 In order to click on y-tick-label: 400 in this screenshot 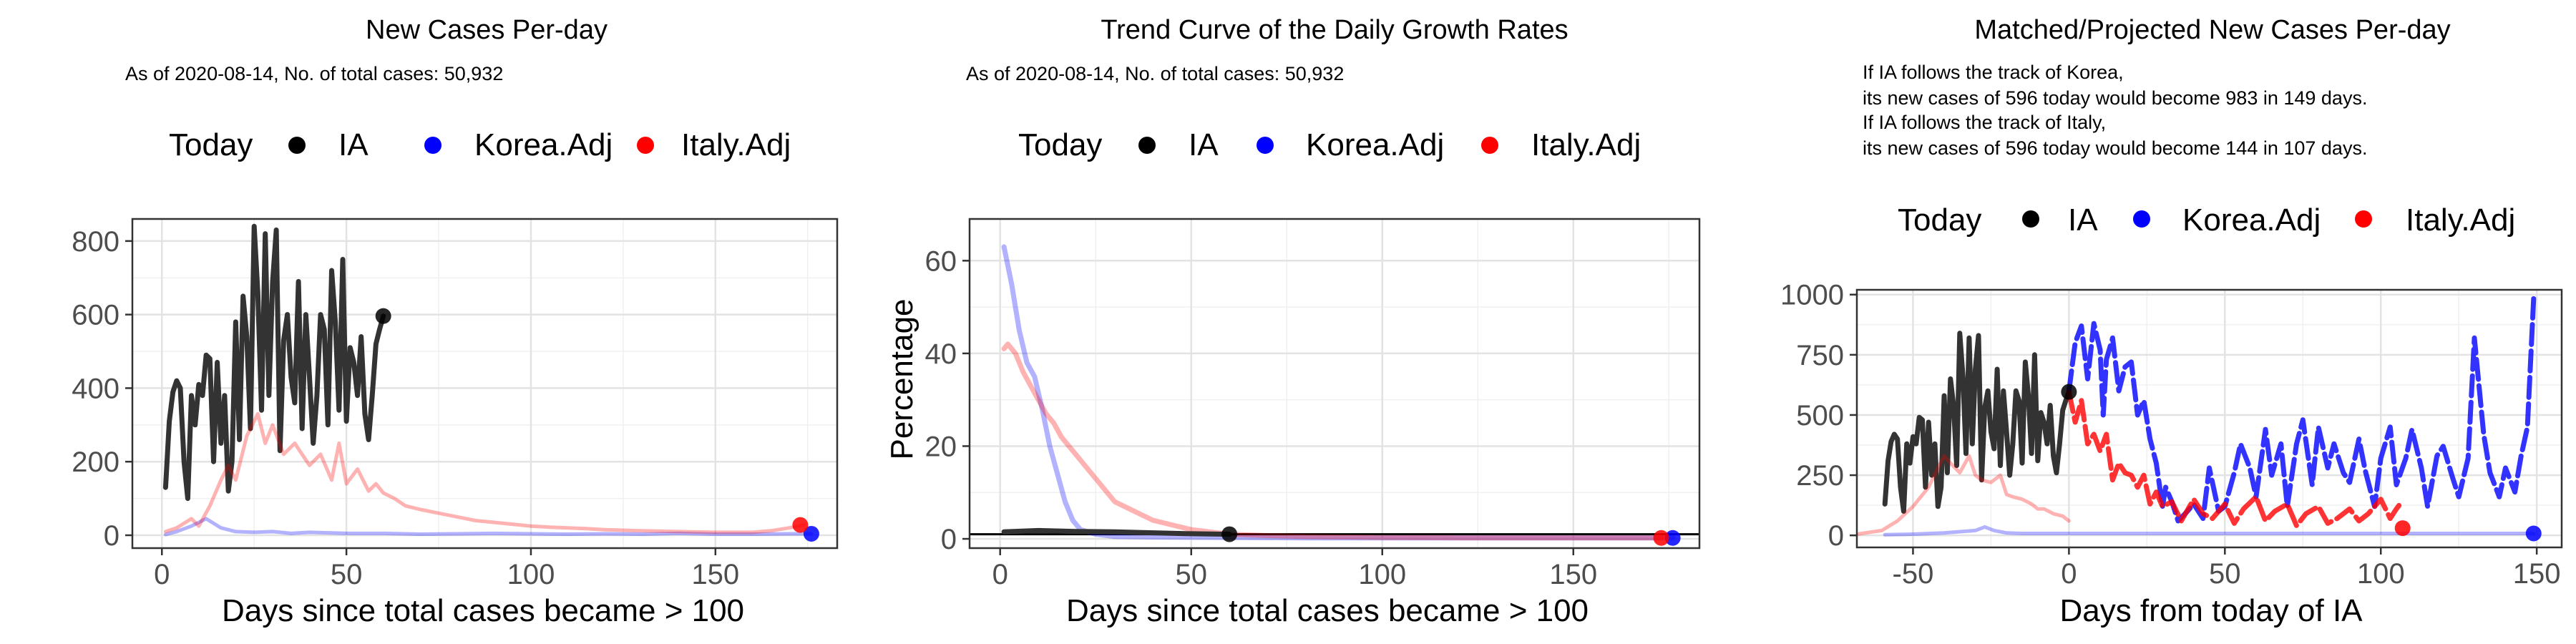, I will do `click(95, 389)`.